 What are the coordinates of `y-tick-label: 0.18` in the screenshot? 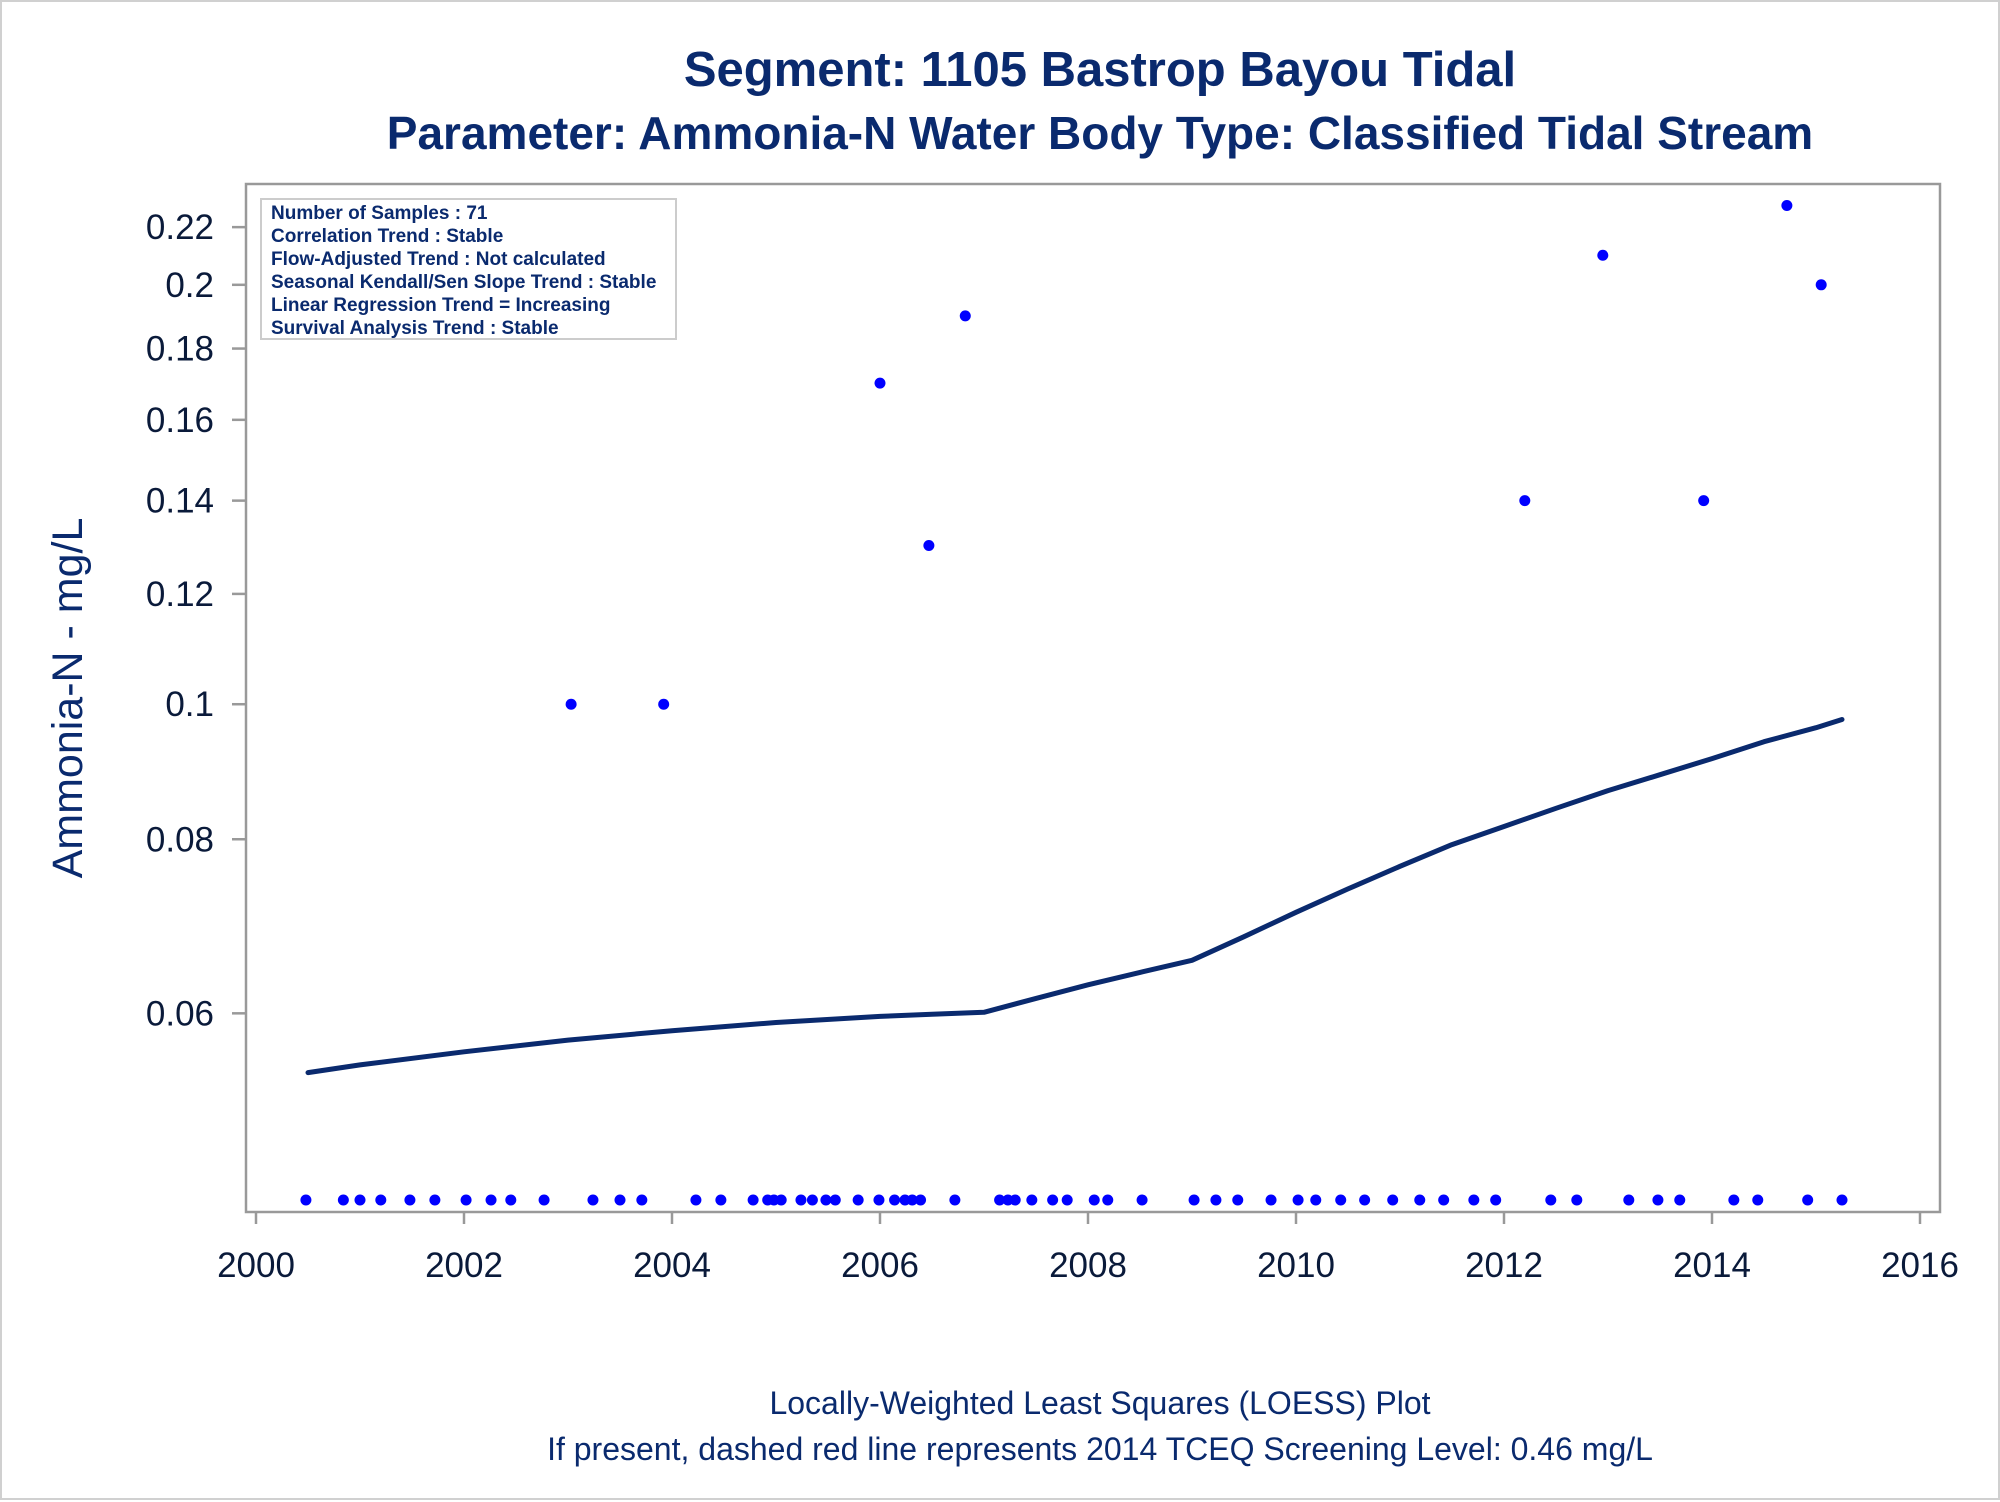 It's located at (180, 349).